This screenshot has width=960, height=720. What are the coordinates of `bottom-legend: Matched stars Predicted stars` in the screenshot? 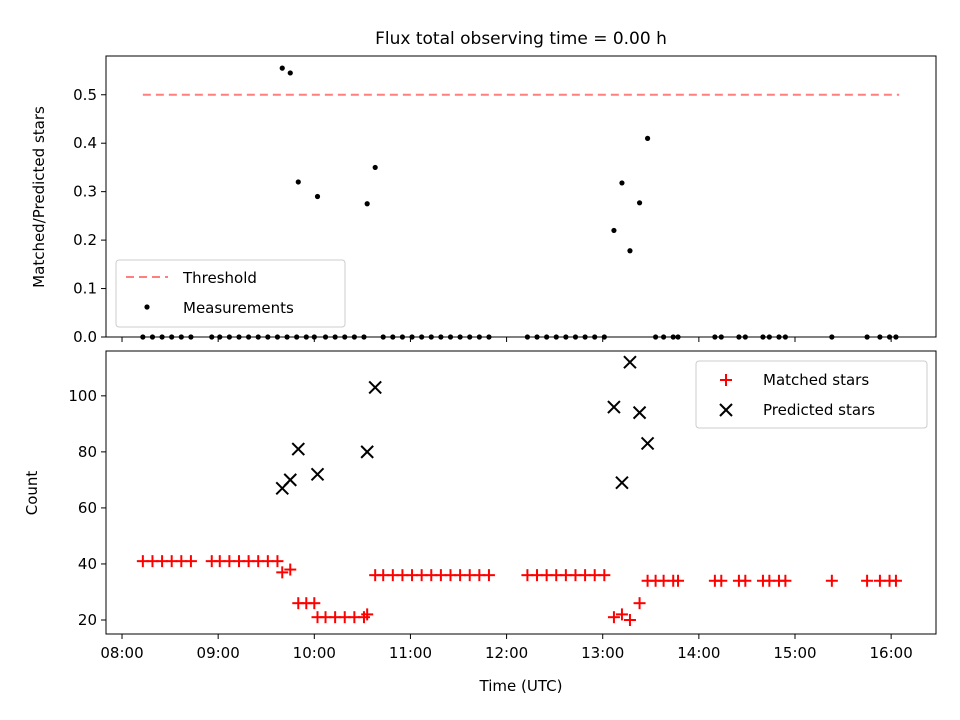 It's located at (811, 394).